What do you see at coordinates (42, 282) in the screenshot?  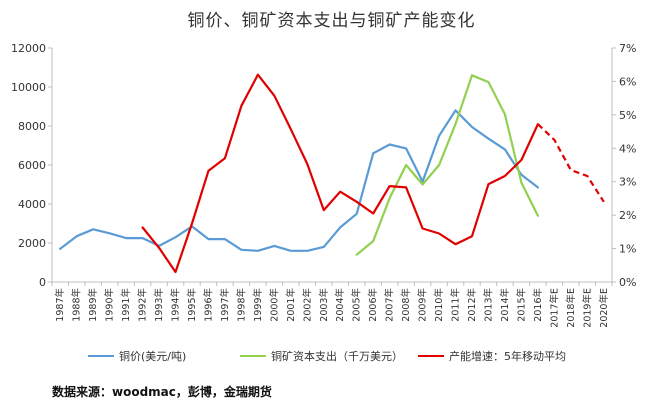 I see `y-left-tick-label: 0` at bounding box center [42, 282].